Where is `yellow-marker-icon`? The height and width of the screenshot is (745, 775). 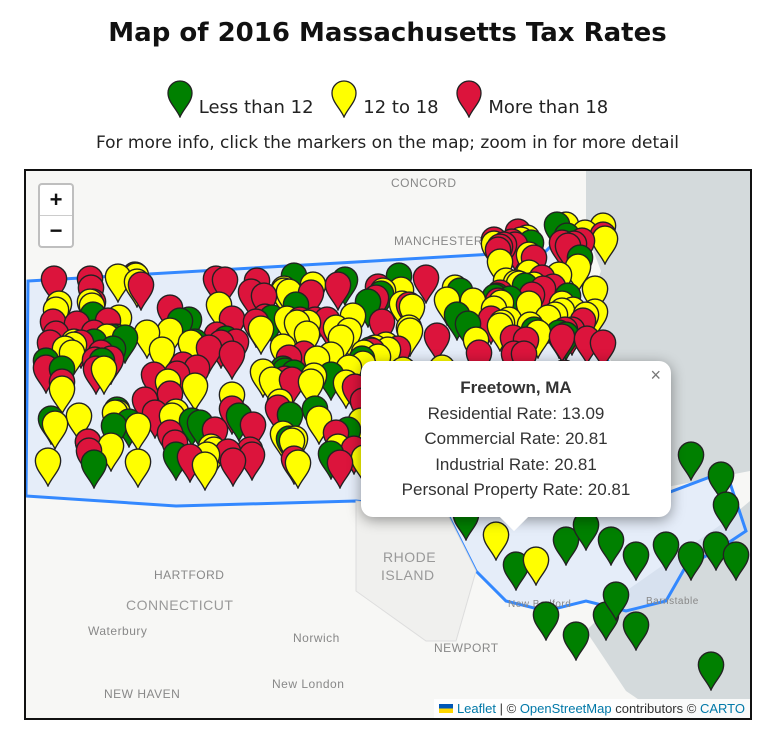
yellow-marker-icon is located at coordinates (344, 99).